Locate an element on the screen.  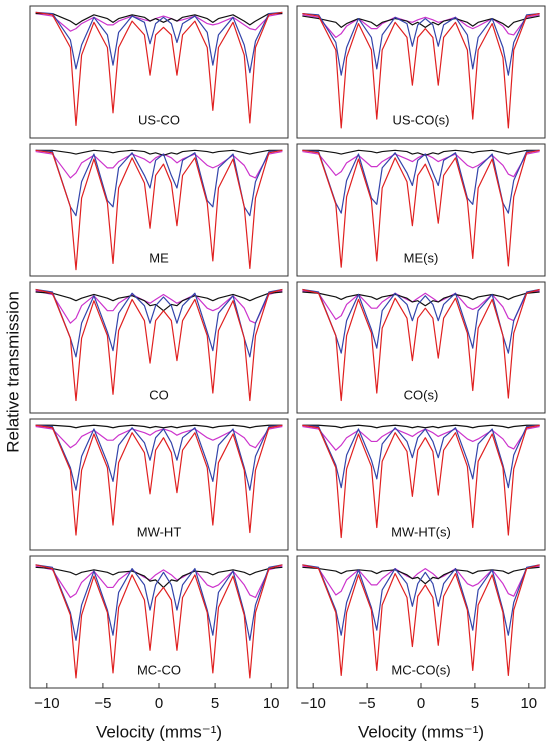
panel-label: MW-HT(s) is located at coordinates (421, 531).